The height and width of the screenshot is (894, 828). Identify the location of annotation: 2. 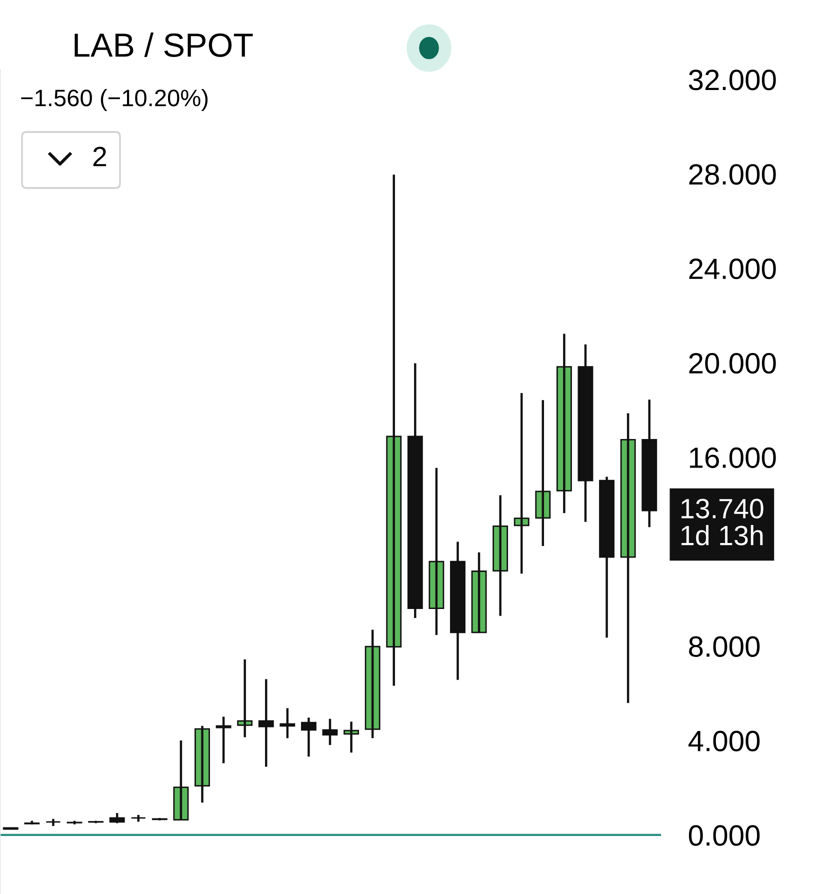
(99, 156).